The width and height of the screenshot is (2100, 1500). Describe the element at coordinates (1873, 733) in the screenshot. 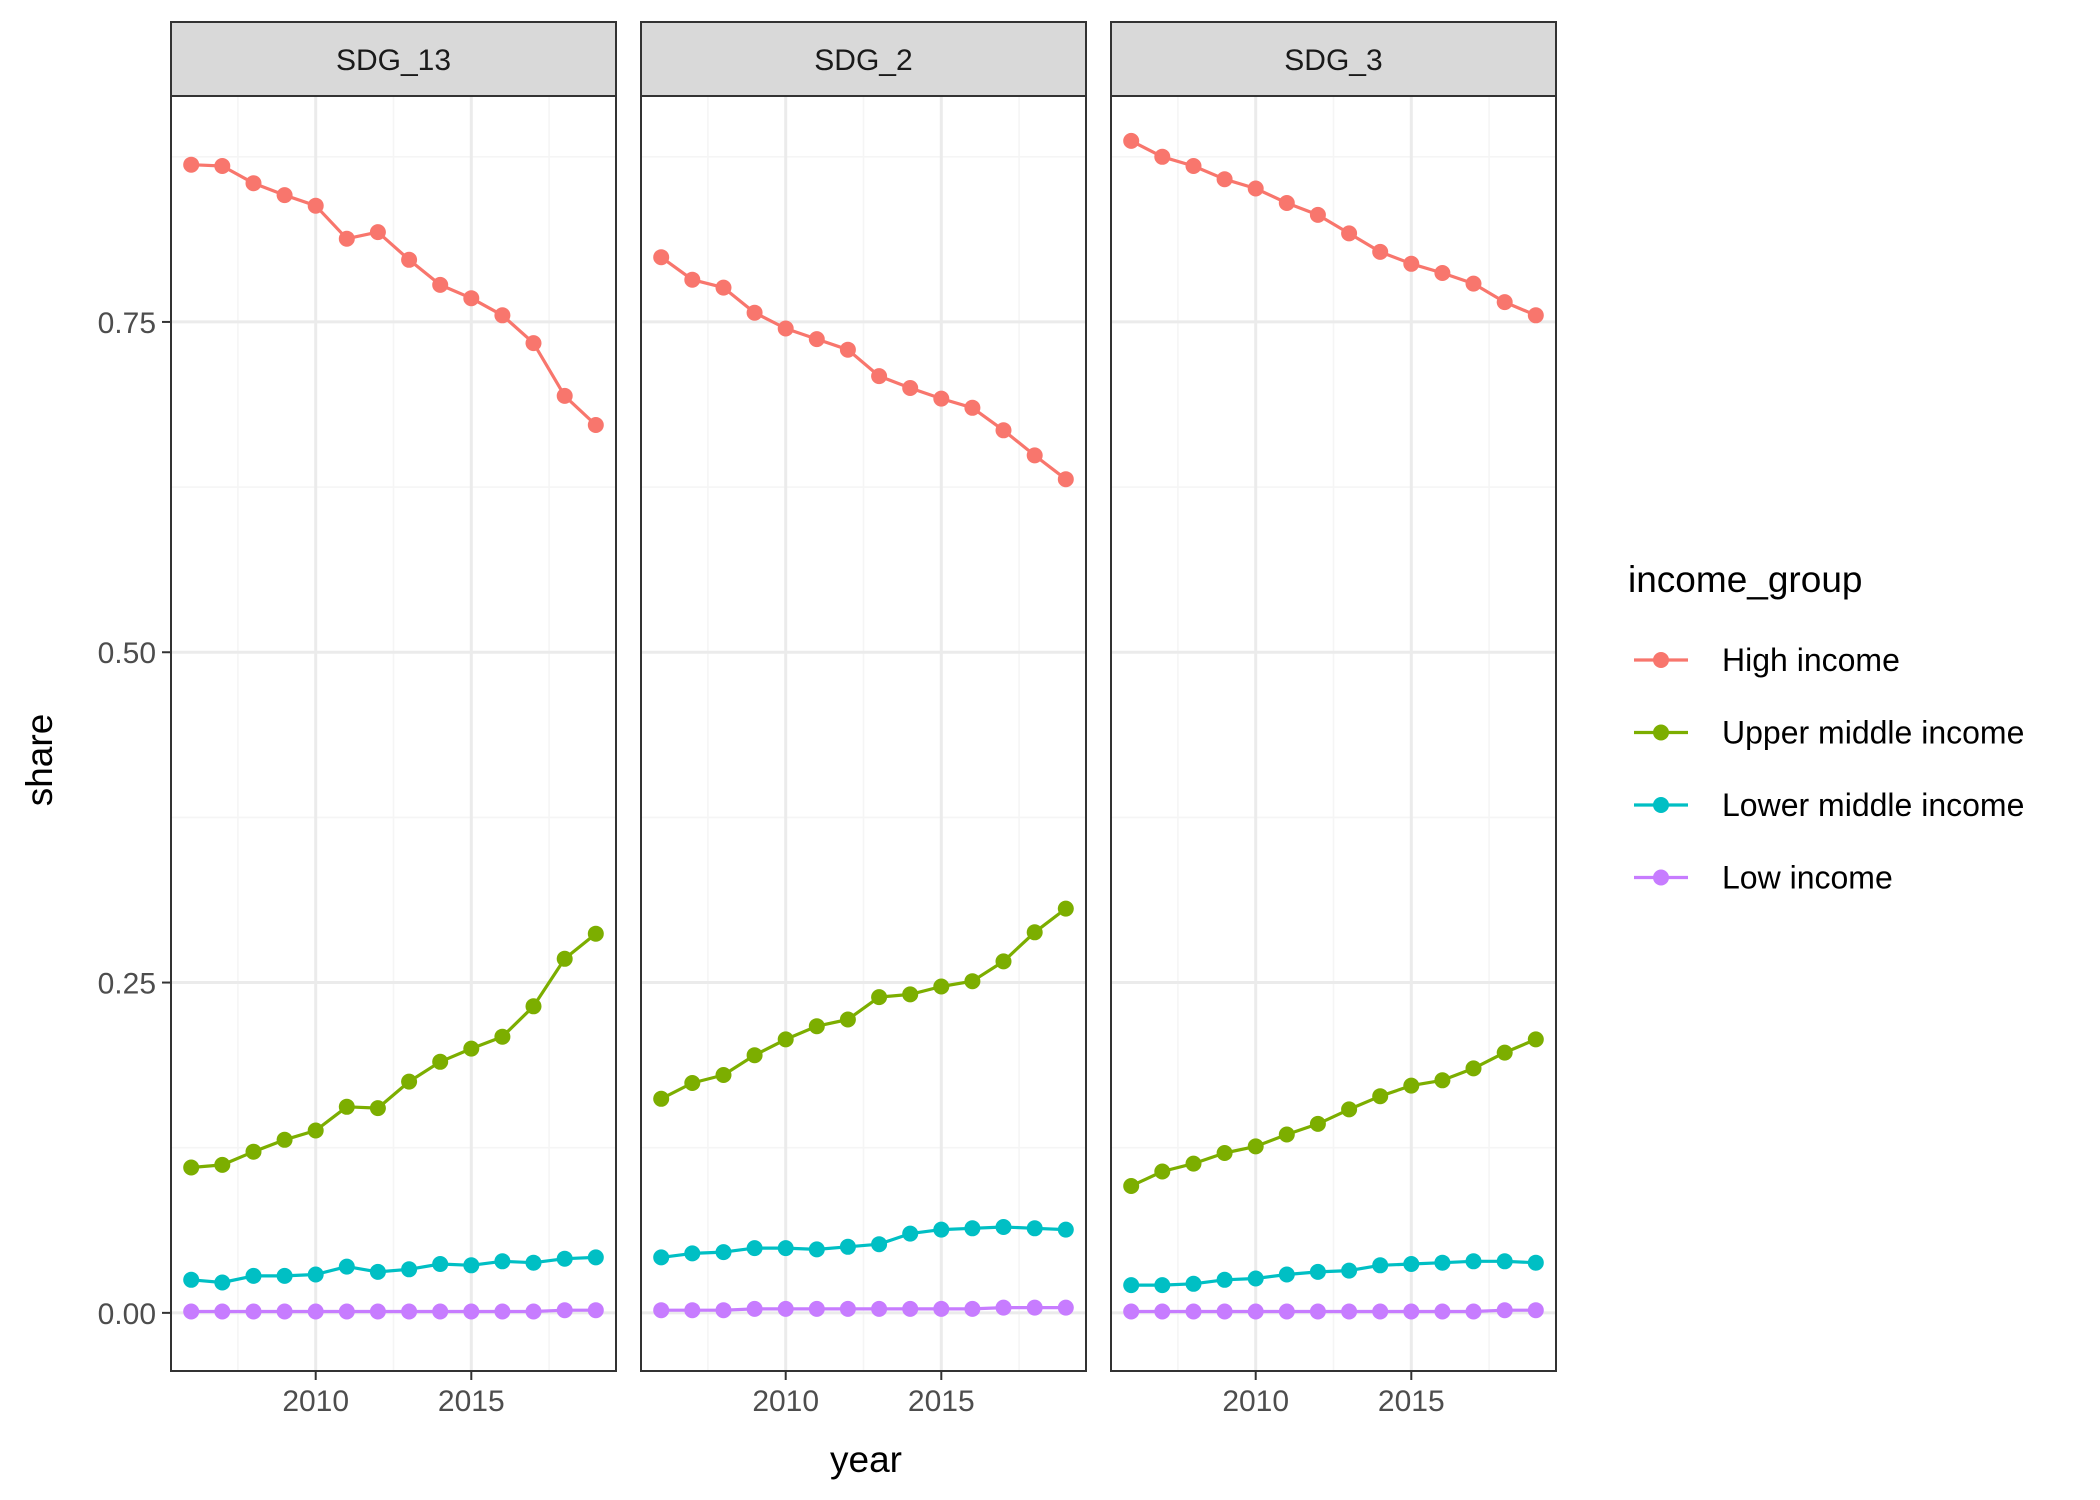

I see `legend-label: Upper middle income` at that location.